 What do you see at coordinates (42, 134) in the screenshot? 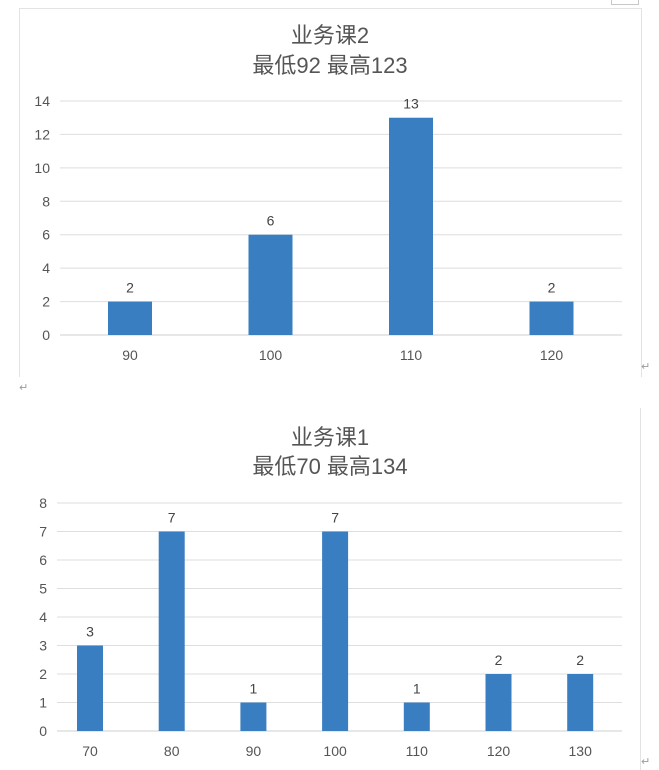
I see `y-tick-label: 12` at bounding box center [42, 134].